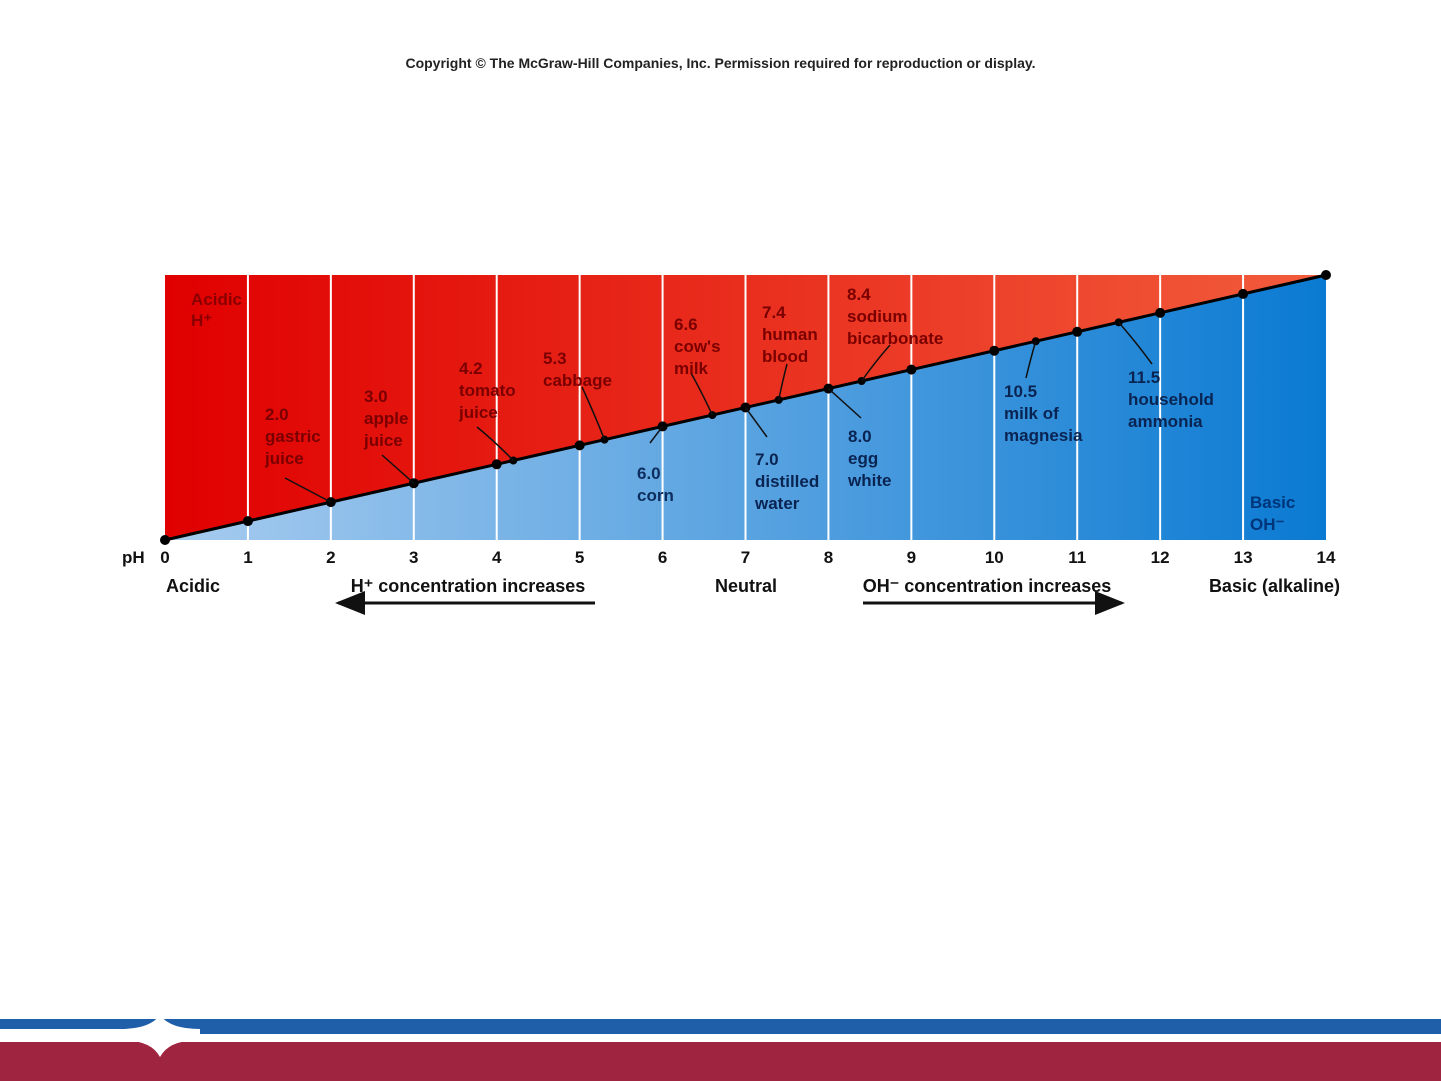  What do you see at coordinates (471, 368) in the screenshot?
I see `substance-label-line: 4.2` at bounding box center [471, 368].